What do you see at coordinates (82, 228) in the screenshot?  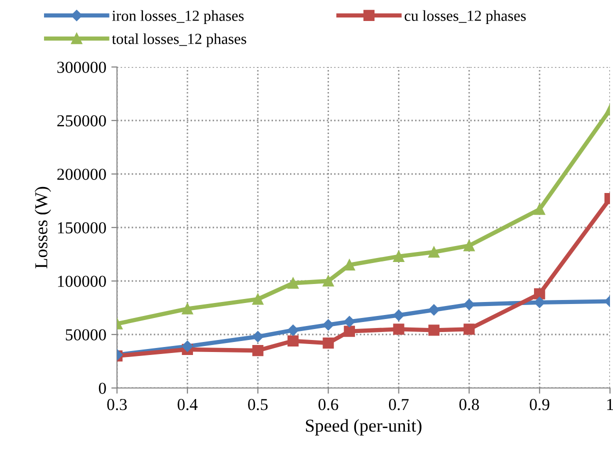 I see `y-tick-label: 150000` at bounding box center [82, 228].